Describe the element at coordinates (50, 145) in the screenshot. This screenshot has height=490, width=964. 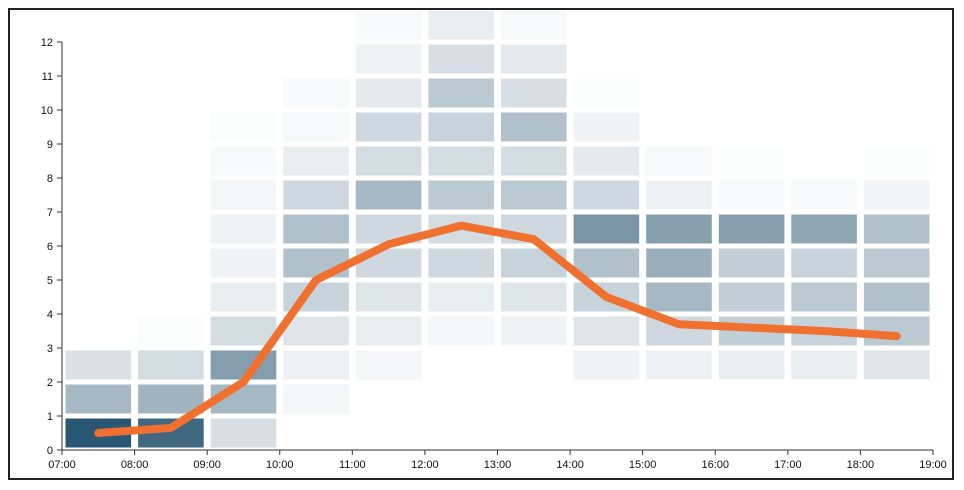
I see `y-tick-label: 9` at that location.